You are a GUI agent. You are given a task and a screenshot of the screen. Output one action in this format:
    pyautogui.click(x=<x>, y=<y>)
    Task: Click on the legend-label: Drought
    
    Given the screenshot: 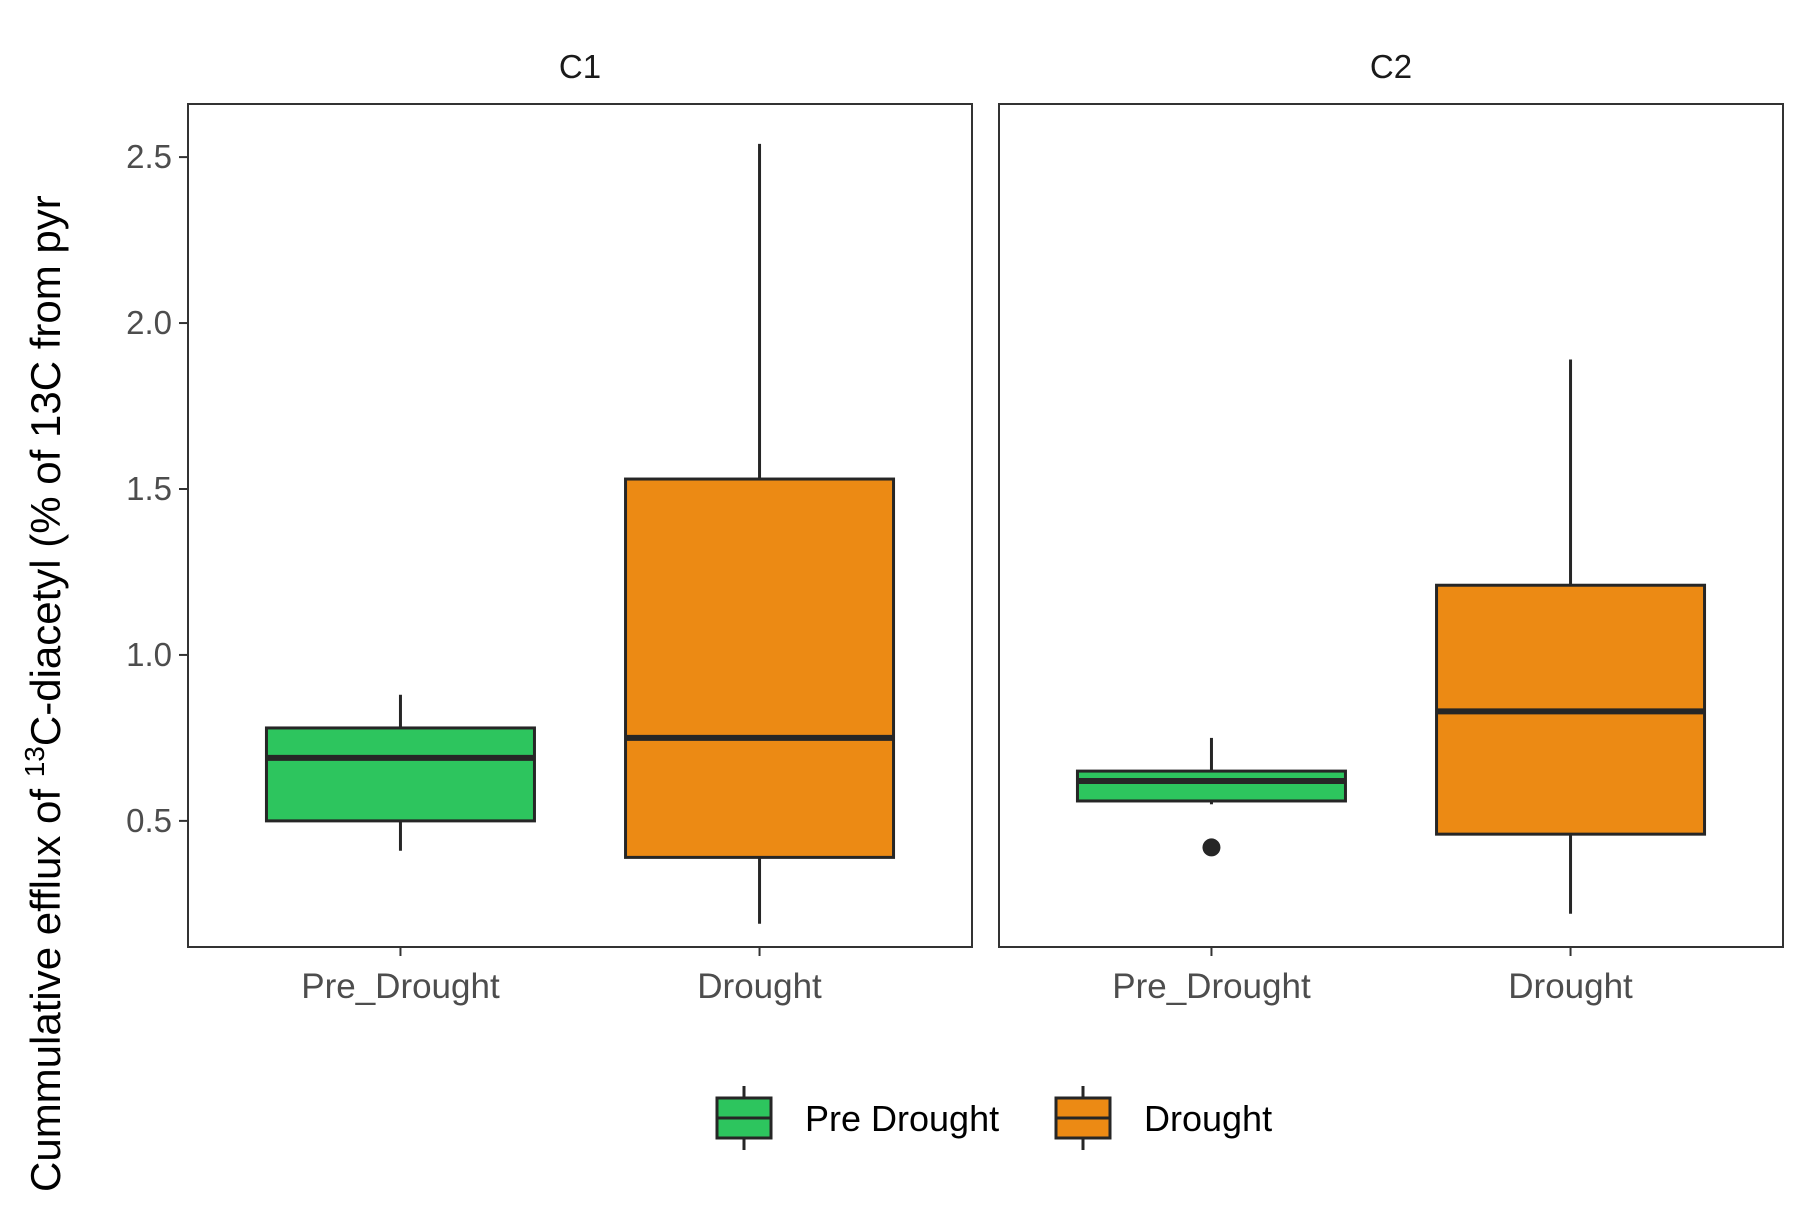 What is the action you would take?
    pyautogui.click(x=1208, y=1118)
    